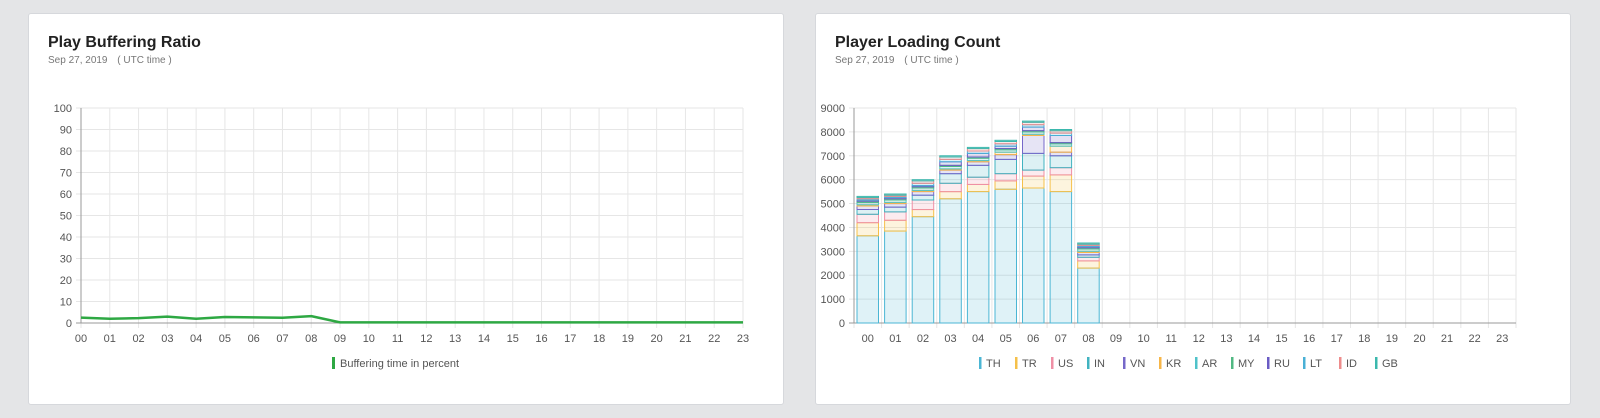  Describe the element at coordinates (66, 195) in the screenshot. I see `y-tick-label: 60` at that location.